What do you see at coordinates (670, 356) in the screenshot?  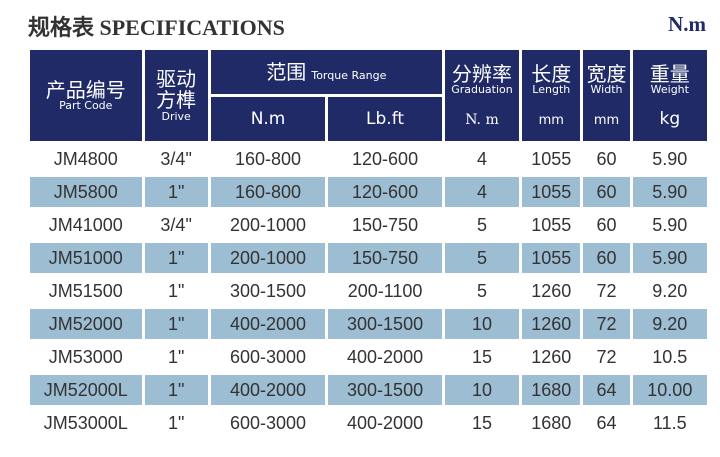 I see `cell-weight: 10.5` at bounding box center [670, 356].